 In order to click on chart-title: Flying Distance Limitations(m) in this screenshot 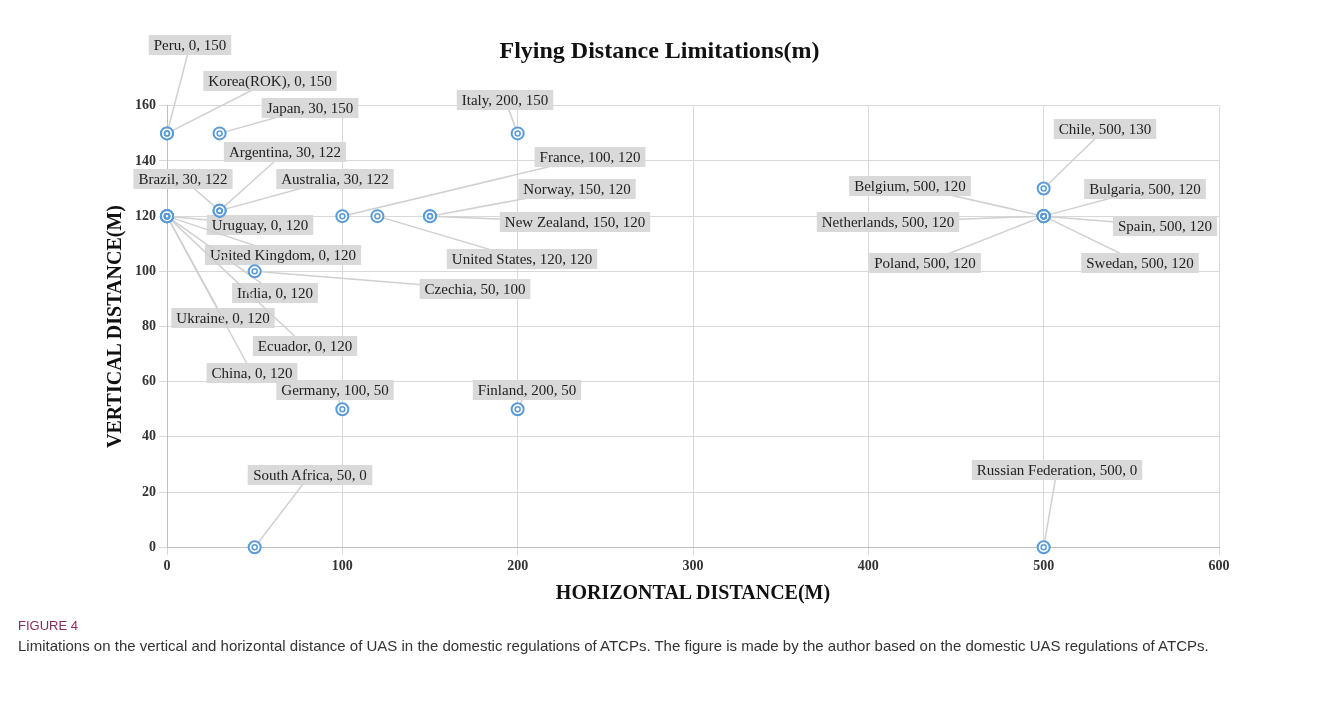, I will do `click(659, 49)`.